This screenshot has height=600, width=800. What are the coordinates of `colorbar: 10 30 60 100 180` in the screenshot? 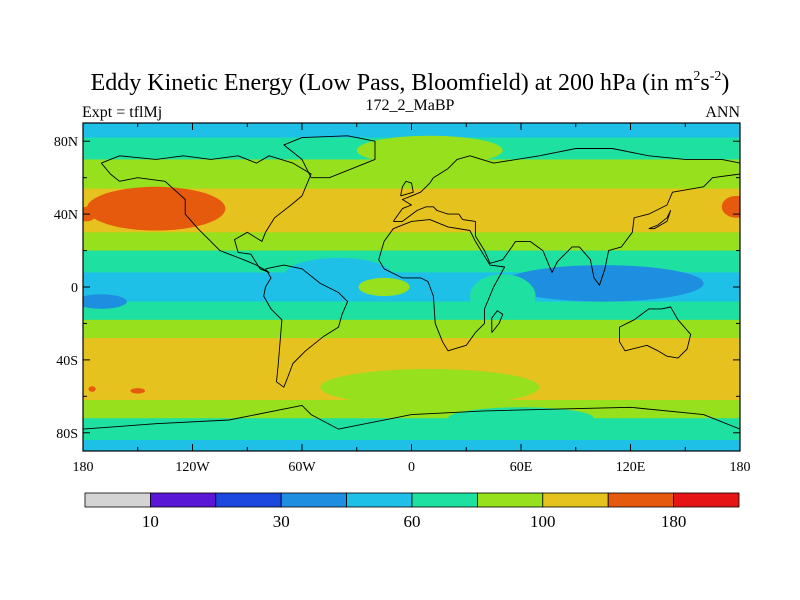 It's located at (412, 511).